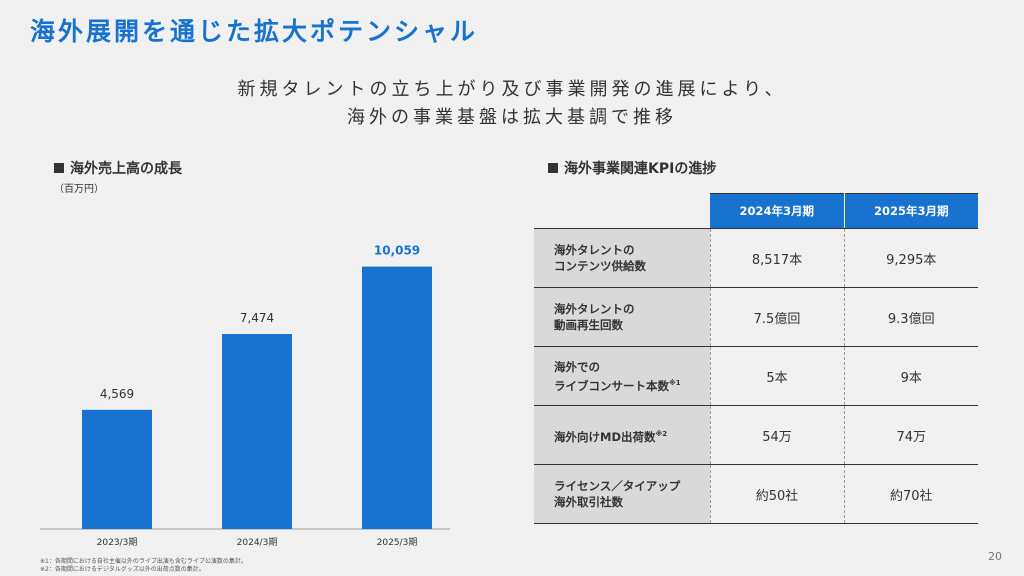  What do you see at coordinates (640, 169) in the screenshot?
I see `kpi-heading-text: 海外事業関連KPIの進捗` at bounding box center [640, 169].